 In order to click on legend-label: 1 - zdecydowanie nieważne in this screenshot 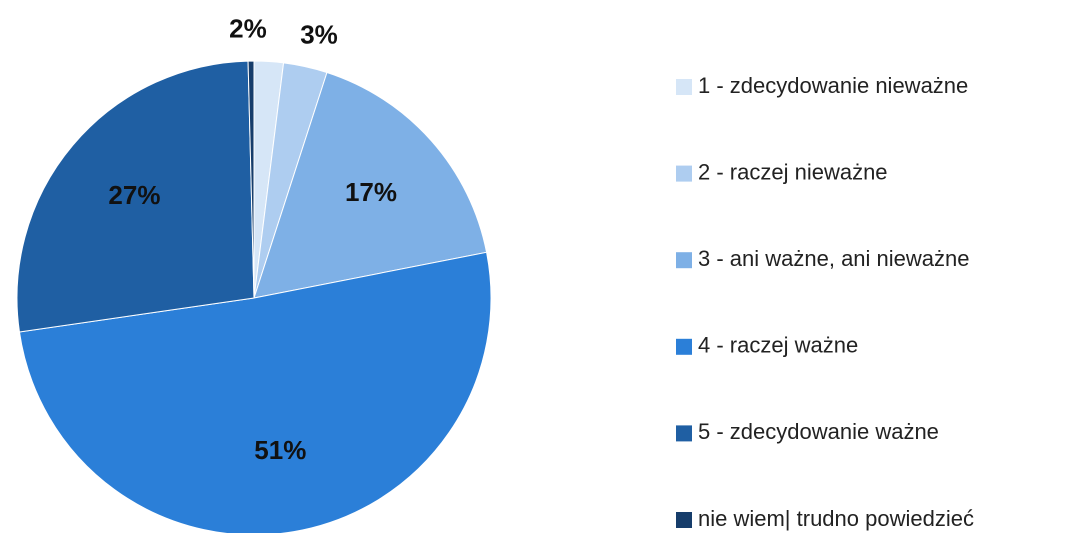, I will do `click(833, 85)`.